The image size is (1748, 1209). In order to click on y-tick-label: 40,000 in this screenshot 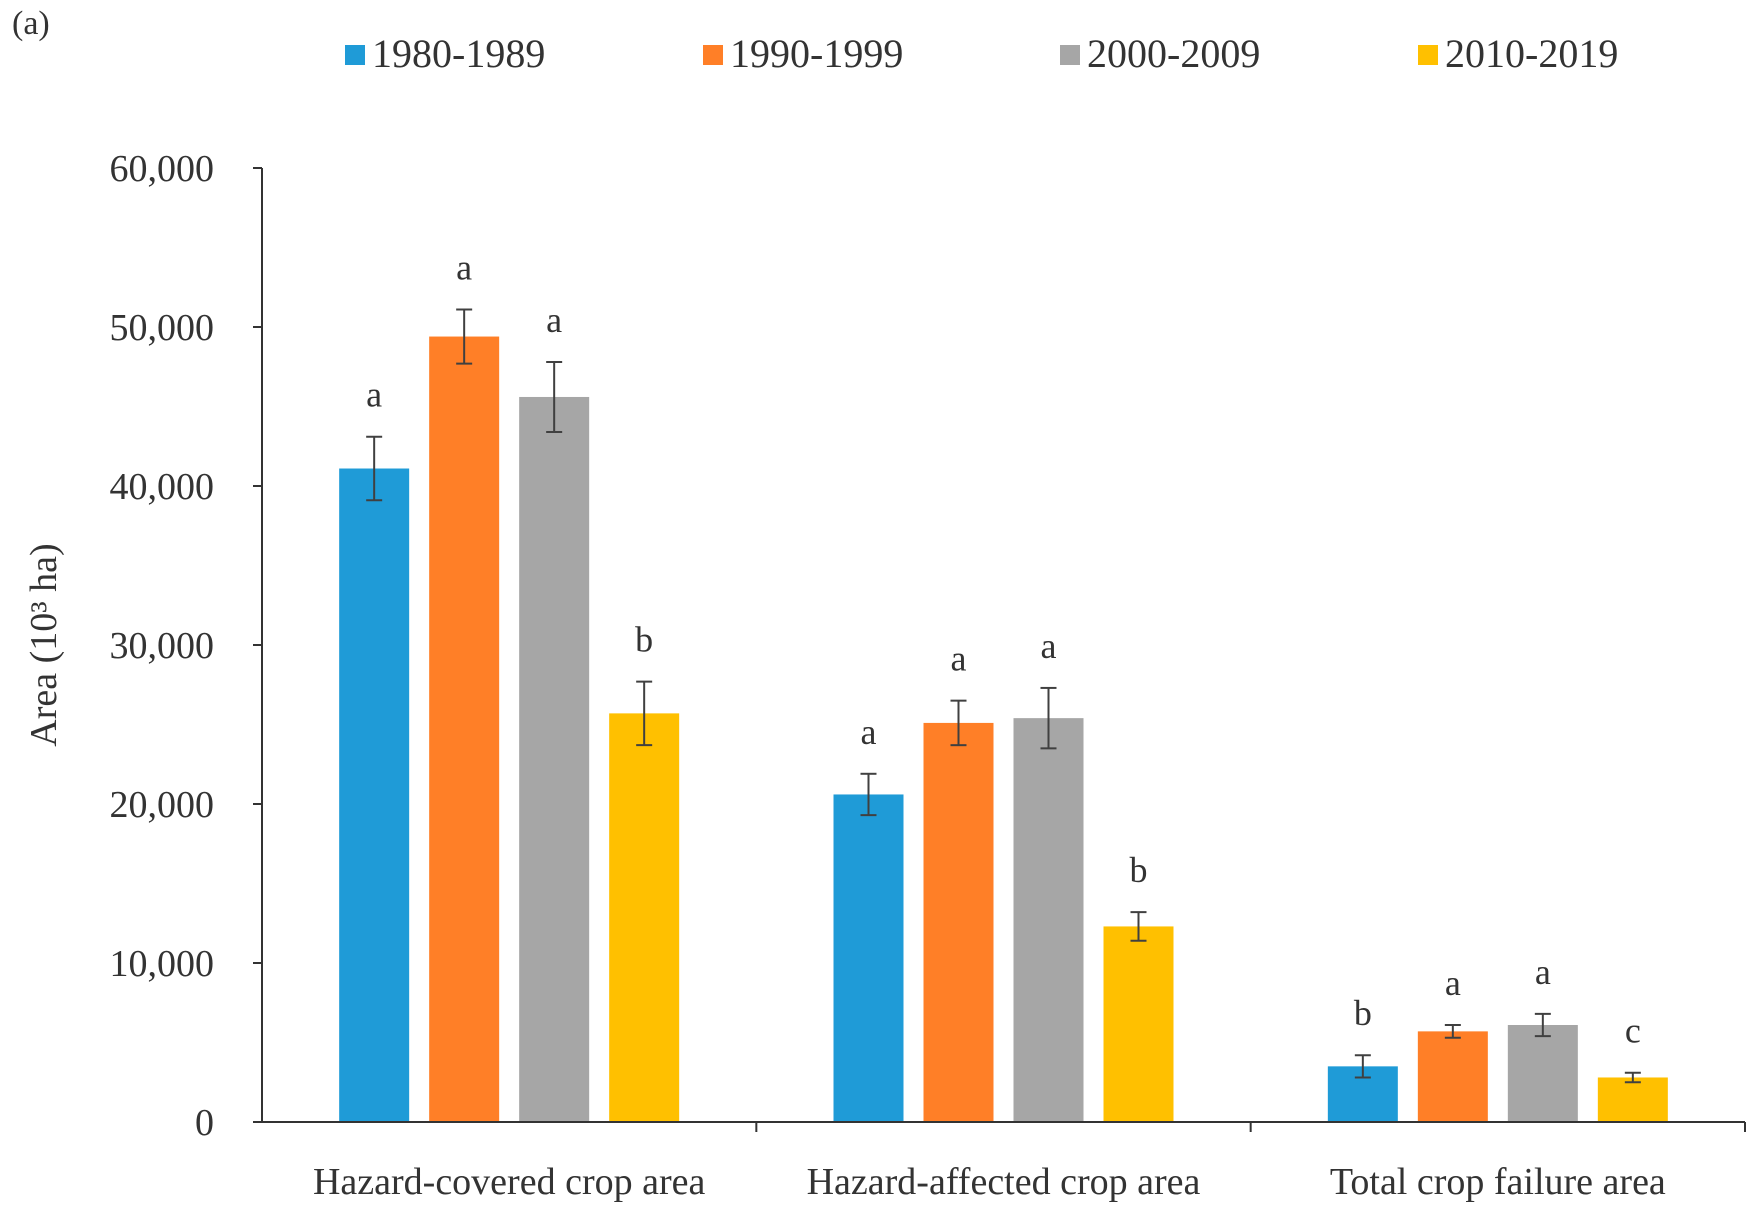, I will do `click(162, 487)`.